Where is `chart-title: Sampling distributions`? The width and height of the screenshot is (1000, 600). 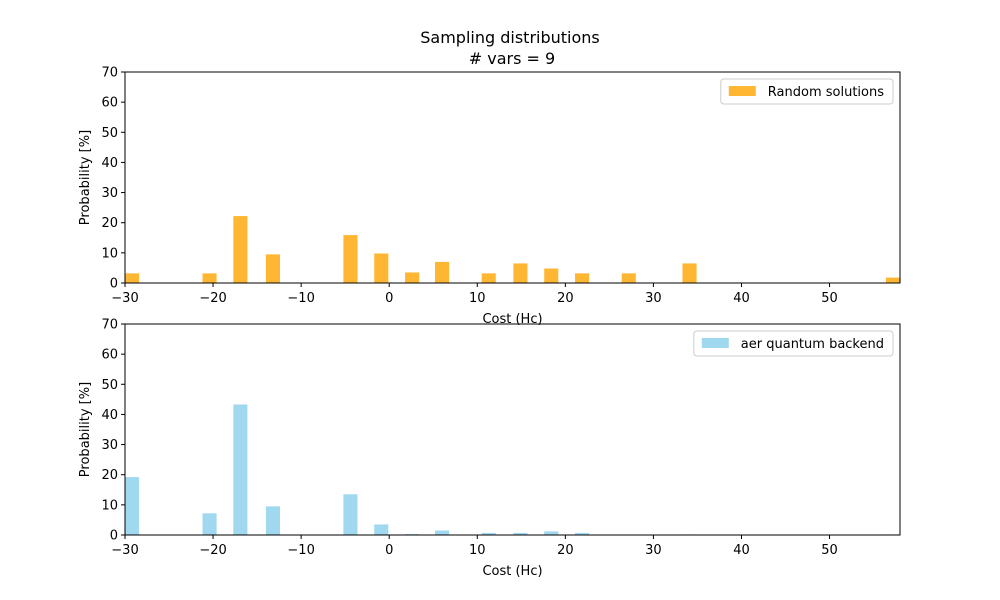
chart-title: Sampling distributions is located at coordinates (510, 37).